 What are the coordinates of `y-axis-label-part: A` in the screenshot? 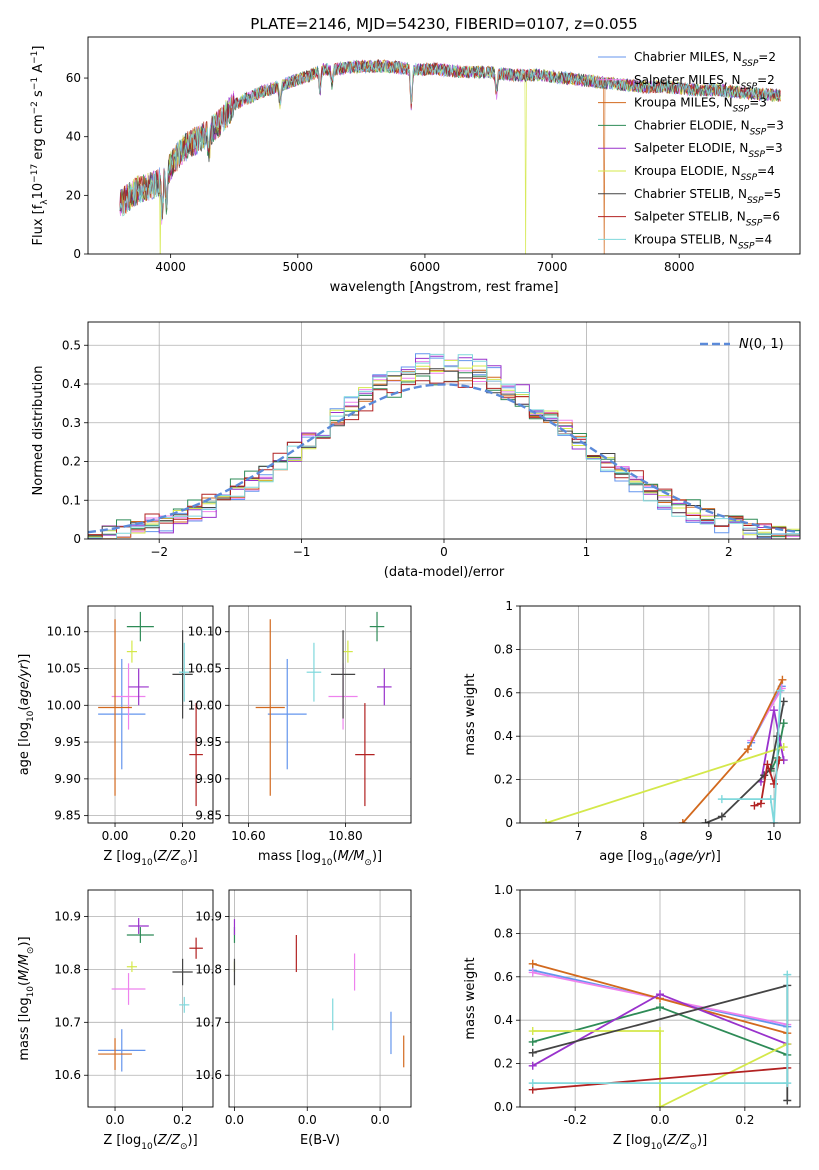 It's located at (38, 70).